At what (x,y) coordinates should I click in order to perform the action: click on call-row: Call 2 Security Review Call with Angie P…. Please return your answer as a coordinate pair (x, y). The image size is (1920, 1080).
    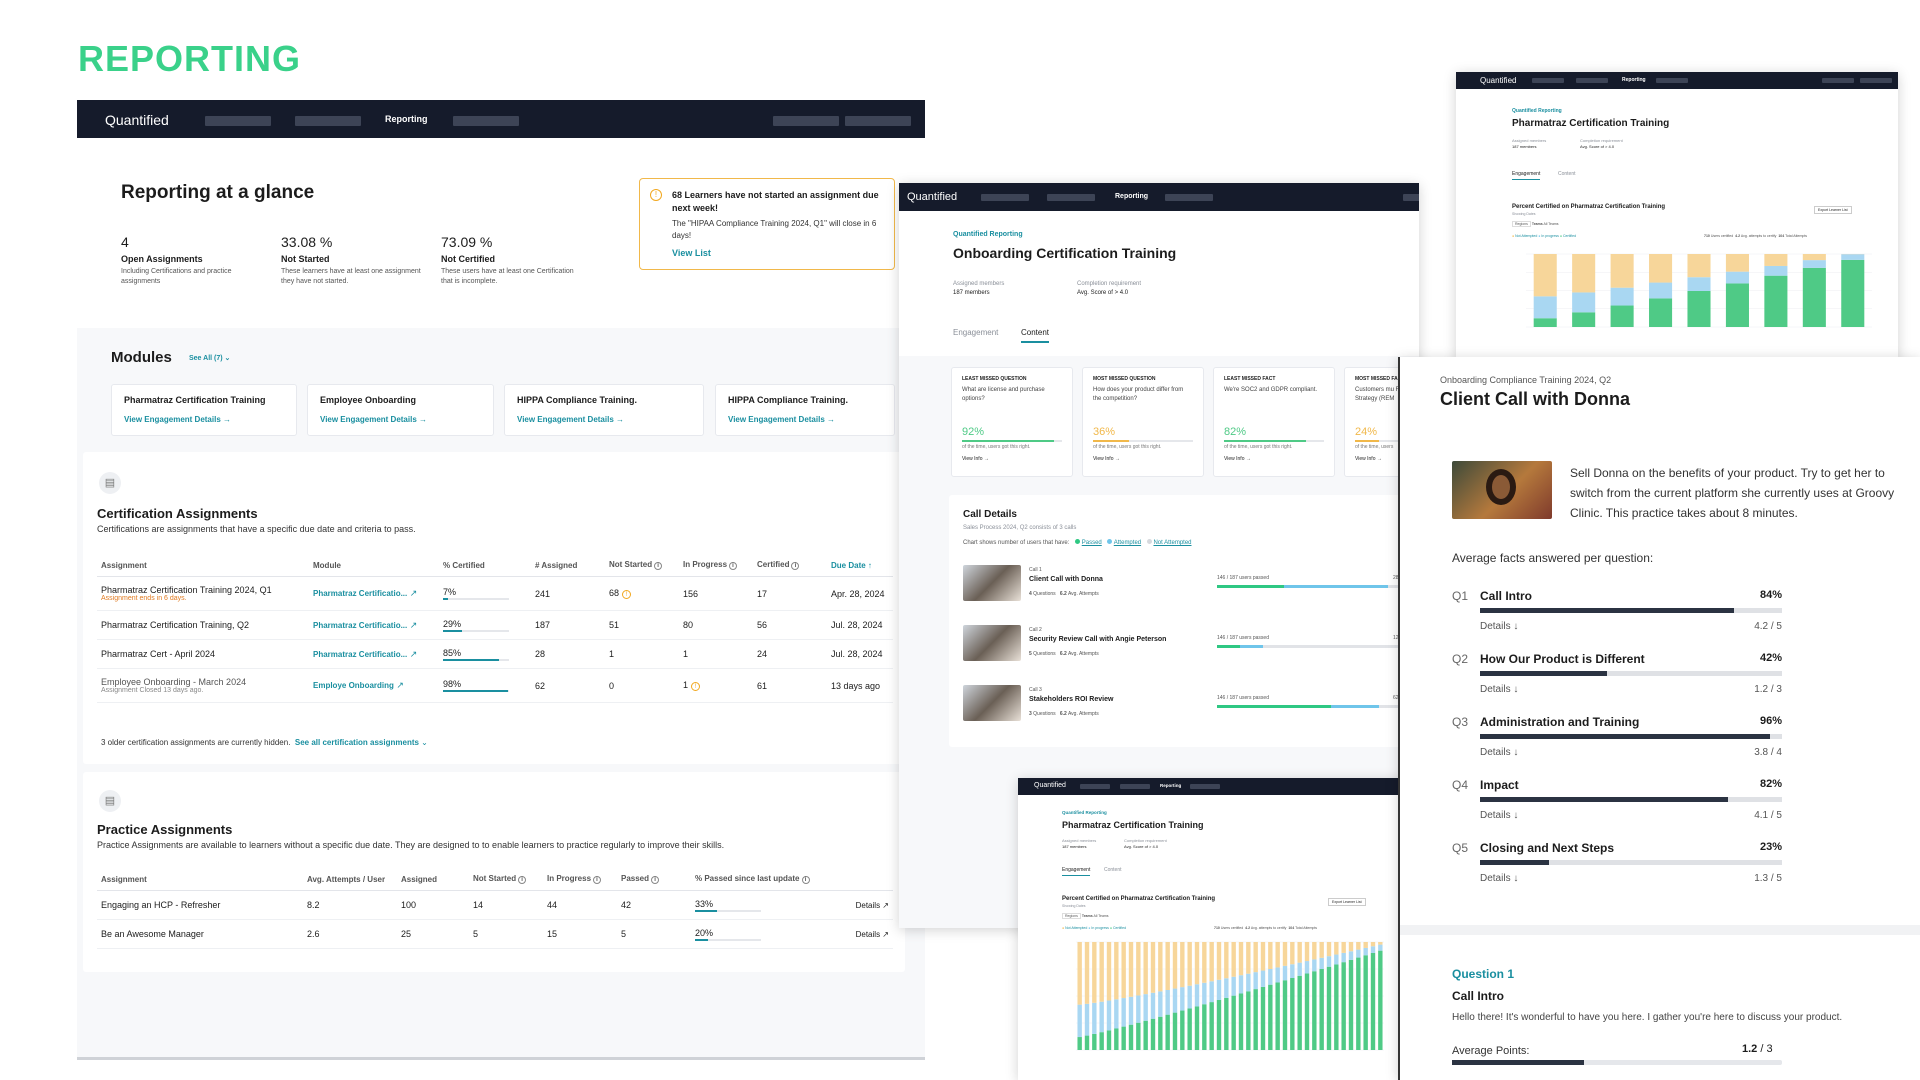
    Looking at the image, I should click on (1188, 651).